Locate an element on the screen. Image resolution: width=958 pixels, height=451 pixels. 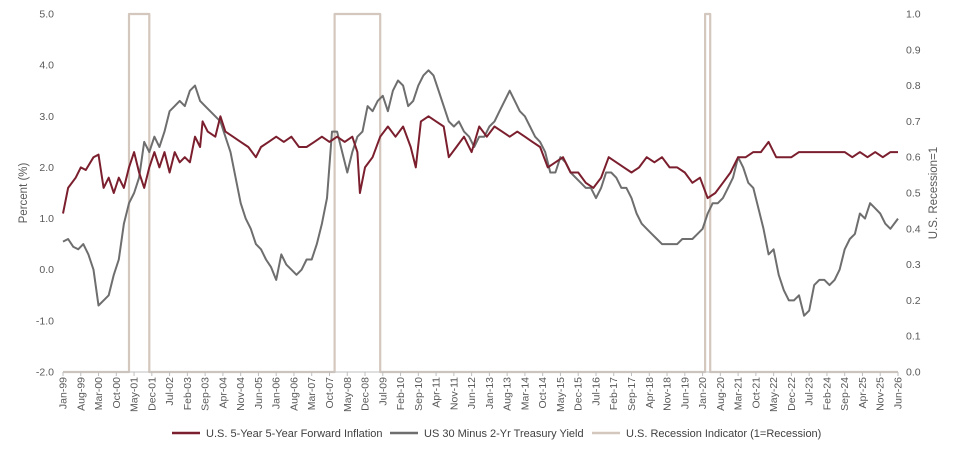
x-tick-label: Feb-03 is located at coordinates (188, 393).